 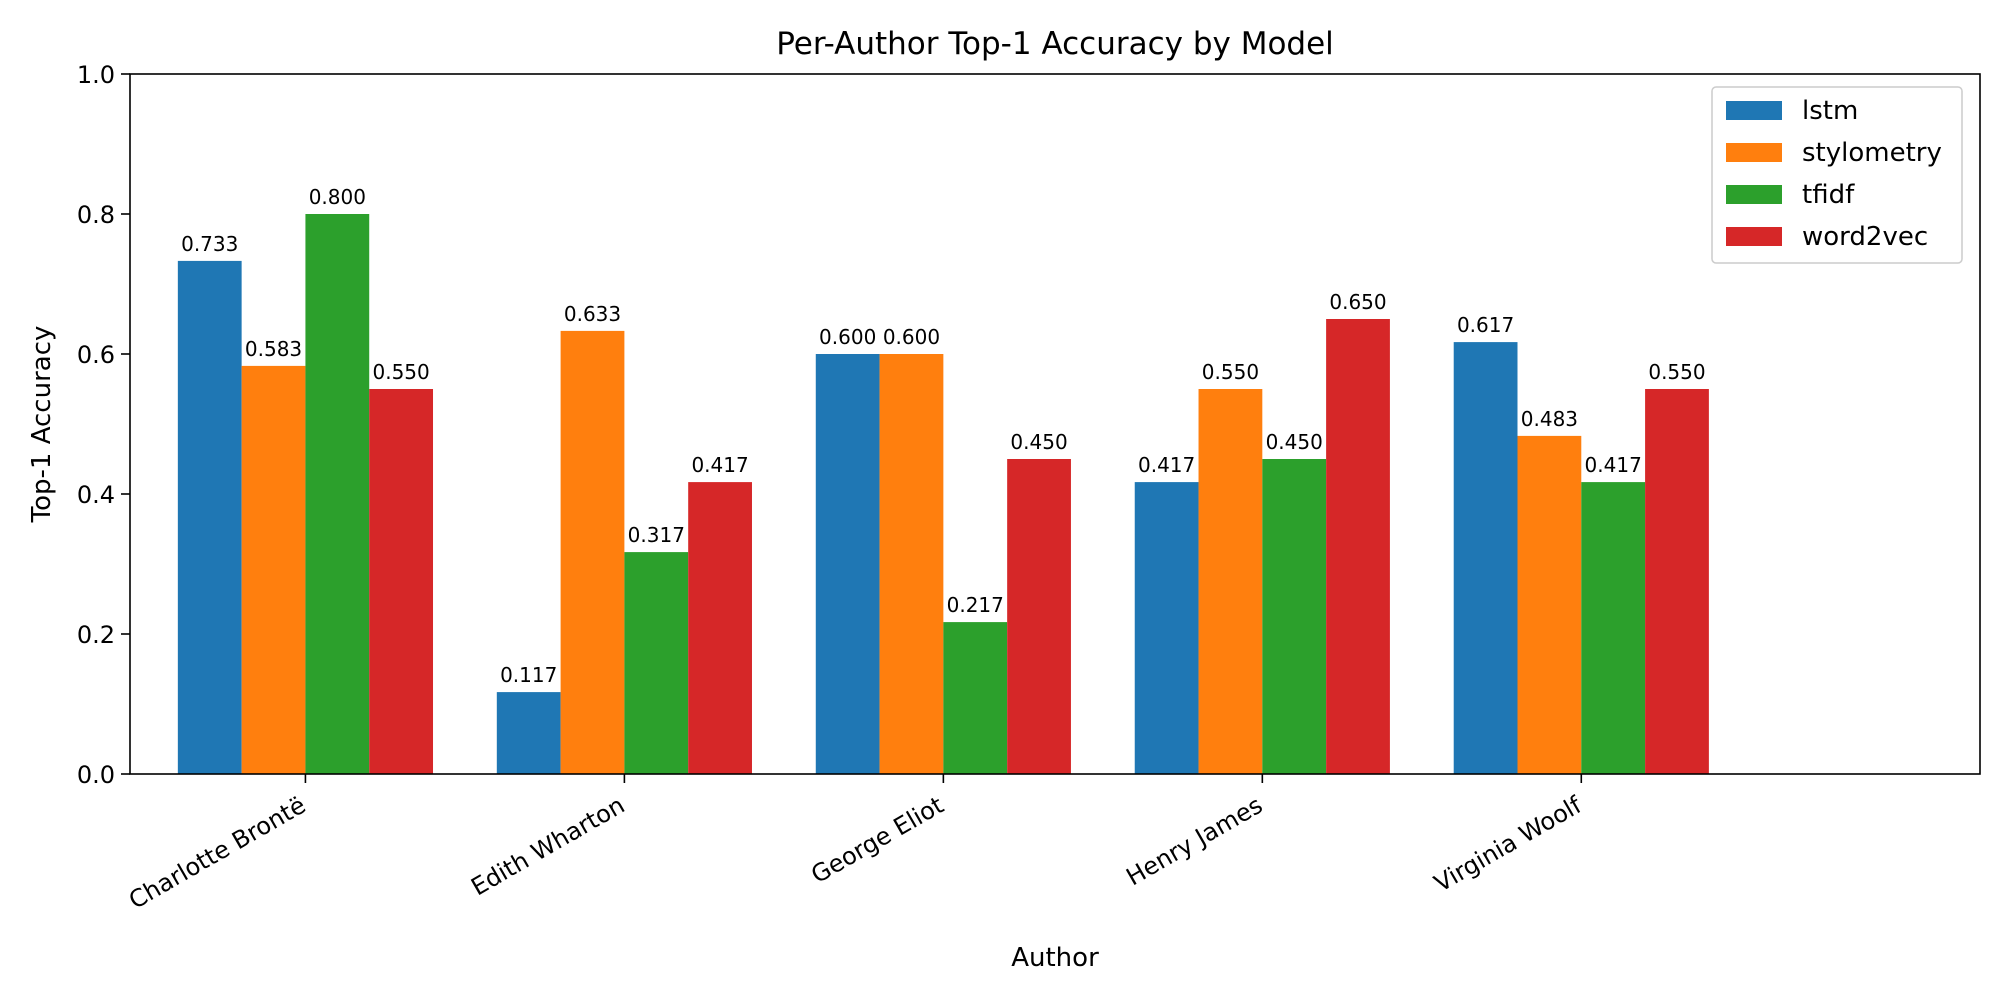 What do you see at coordinates (1754, 194) in the screenshot?
I see `legend-swatch-tfidf` at bounding box center [1754, 194].